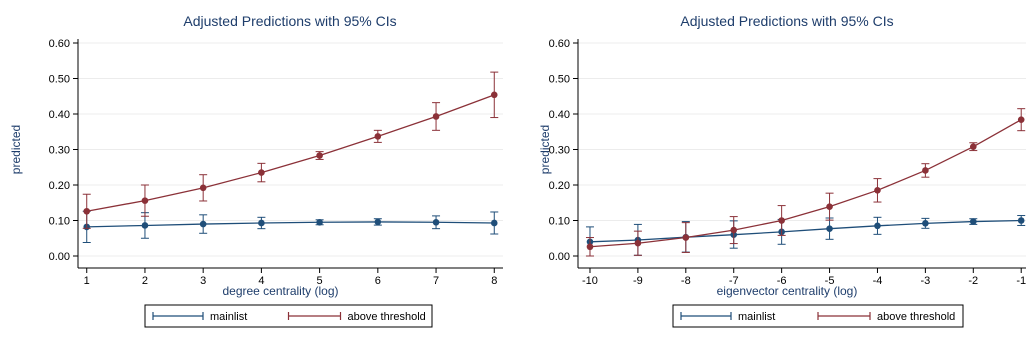 The width and height of the screenshot is (1026, 356). Describe the element at coordinates (787, 291) in the screenshot. I see `x-axis-title: eigenvector centrality (log)` at that location.